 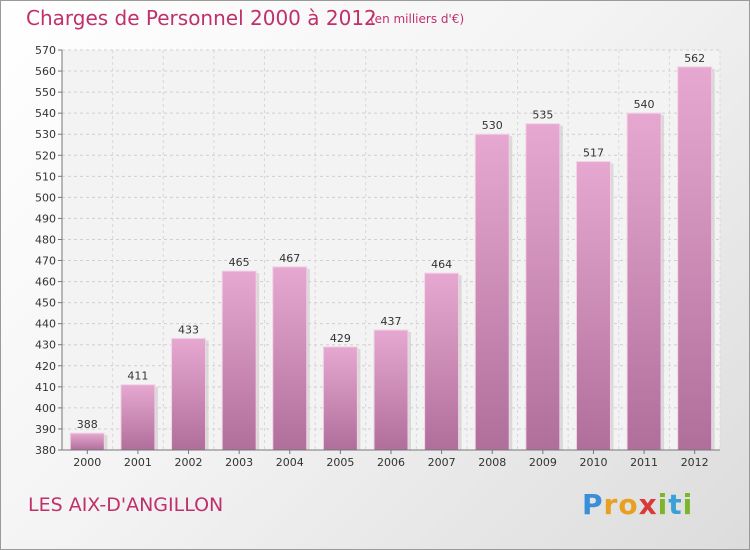 I want to click on value-label: 388, so click(x=87, y=424).